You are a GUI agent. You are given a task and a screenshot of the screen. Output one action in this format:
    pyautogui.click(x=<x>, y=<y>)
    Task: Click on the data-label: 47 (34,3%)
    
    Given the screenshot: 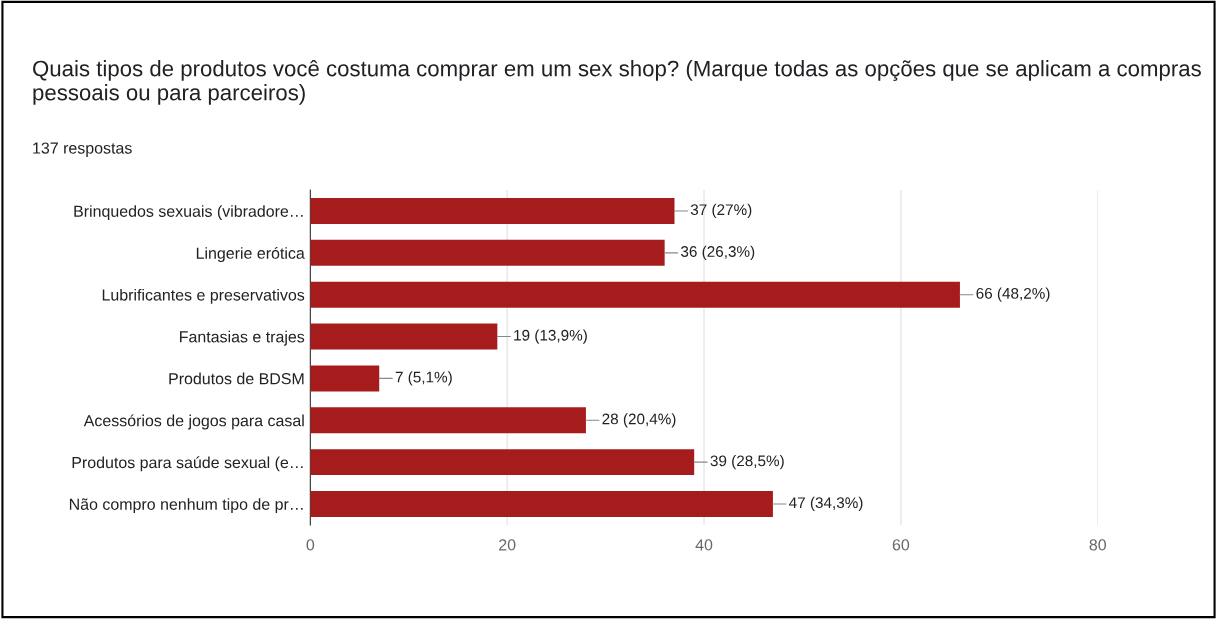 What is the action you would take?
    pyautogui.click(x=826, y=504)
    